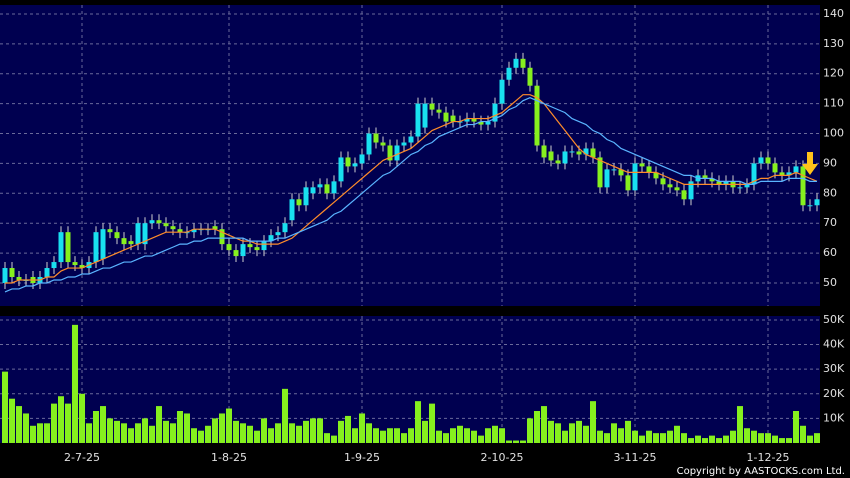 The width and height of the screenshot is (850, 478). I want to click on x-tick-label: 2-10-25, so click(502, 457).